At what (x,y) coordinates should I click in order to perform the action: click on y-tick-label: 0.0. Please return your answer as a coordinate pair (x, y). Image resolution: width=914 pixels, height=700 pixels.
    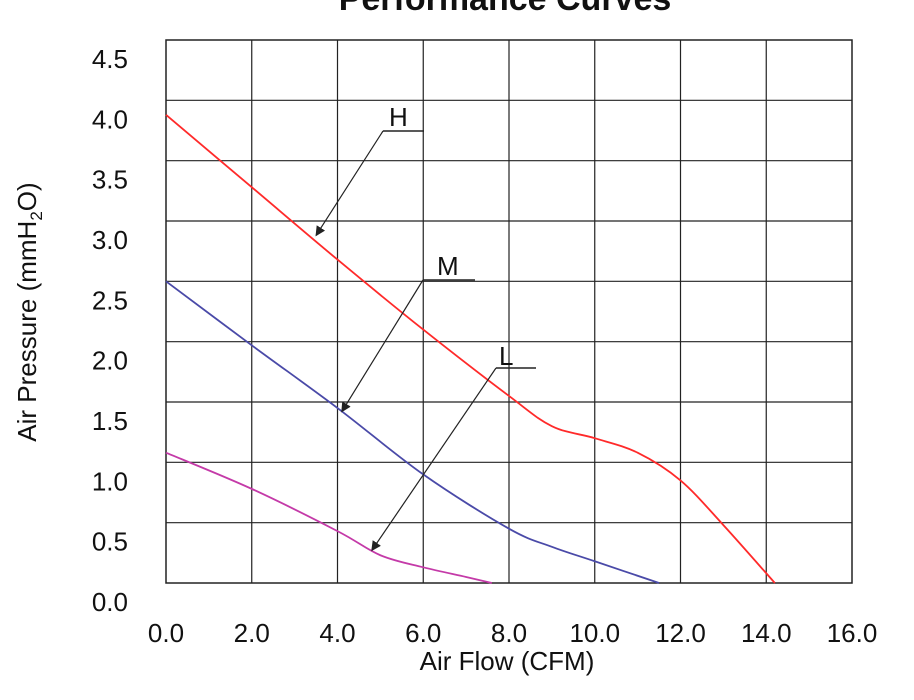
    Looking at the image, I should click on (110, 602).